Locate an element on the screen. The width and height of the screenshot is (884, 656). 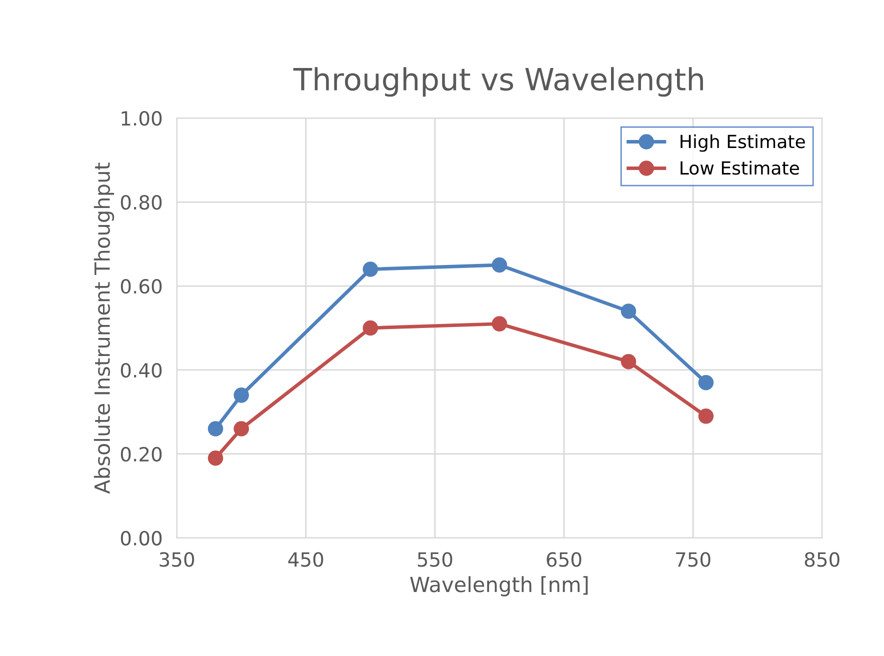
chart-title: Throughput vs Wavelength is located at coordinates (498, 82).